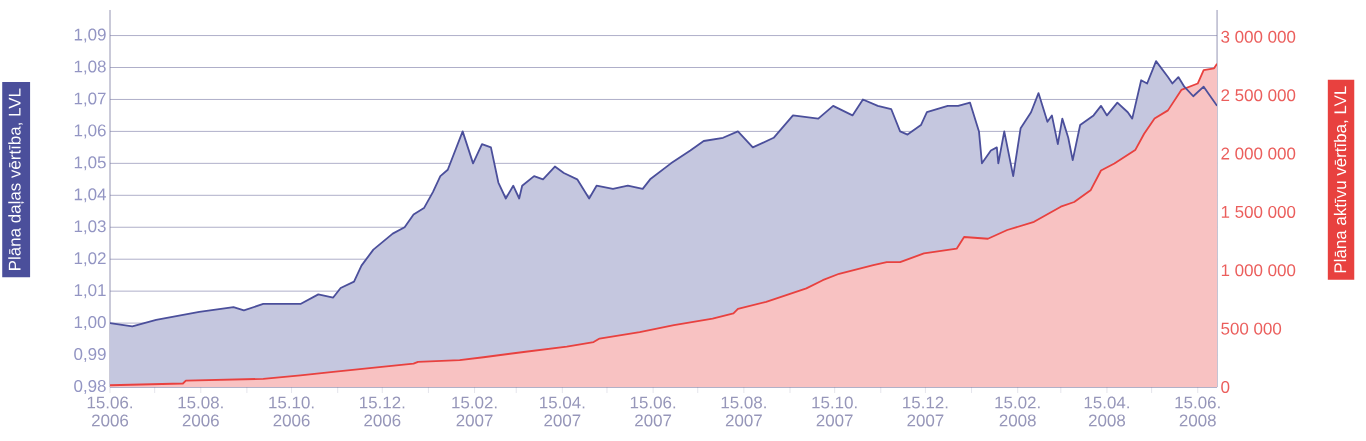  What do you see at coordinates (90, 227) in the screenshot?
I see `y-tick-label: 1,03` at bounding box center [90, 227].